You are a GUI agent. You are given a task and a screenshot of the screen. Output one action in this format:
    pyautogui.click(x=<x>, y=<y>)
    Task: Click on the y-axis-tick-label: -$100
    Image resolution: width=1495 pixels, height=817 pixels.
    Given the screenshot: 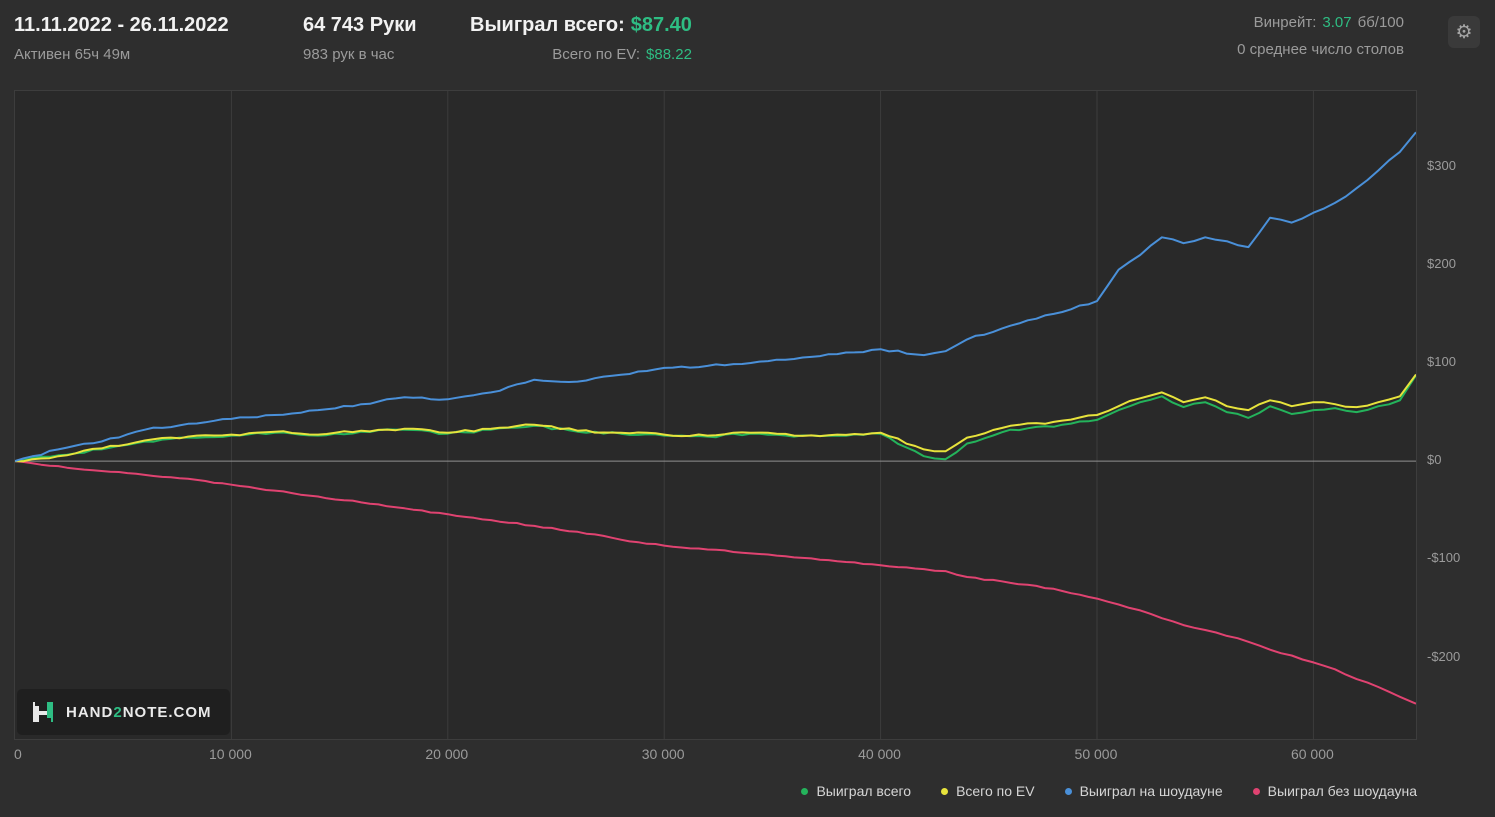 What is the action you would take?
    pyautogui.click(x=1444, y=558)
    